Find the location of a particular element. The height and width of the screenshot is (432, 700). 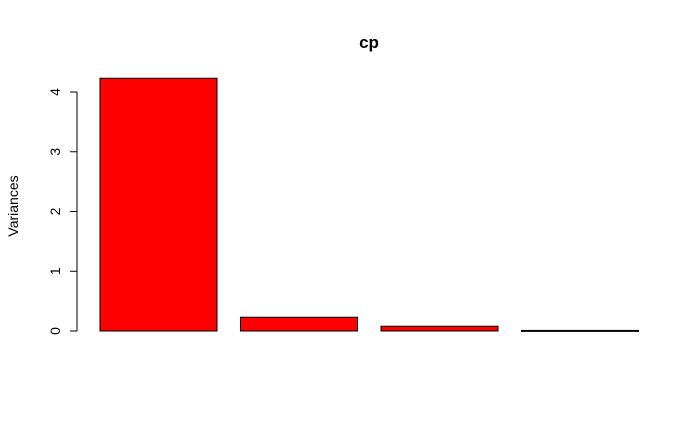

y-tick-label-0: 0 is located at coordinates (55, 331).